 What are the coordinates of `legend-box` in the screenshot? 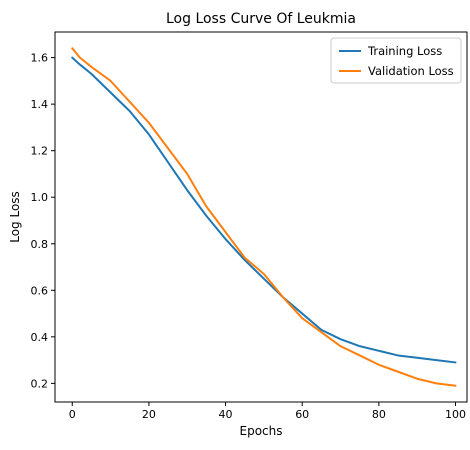 It's located at (396, 60).